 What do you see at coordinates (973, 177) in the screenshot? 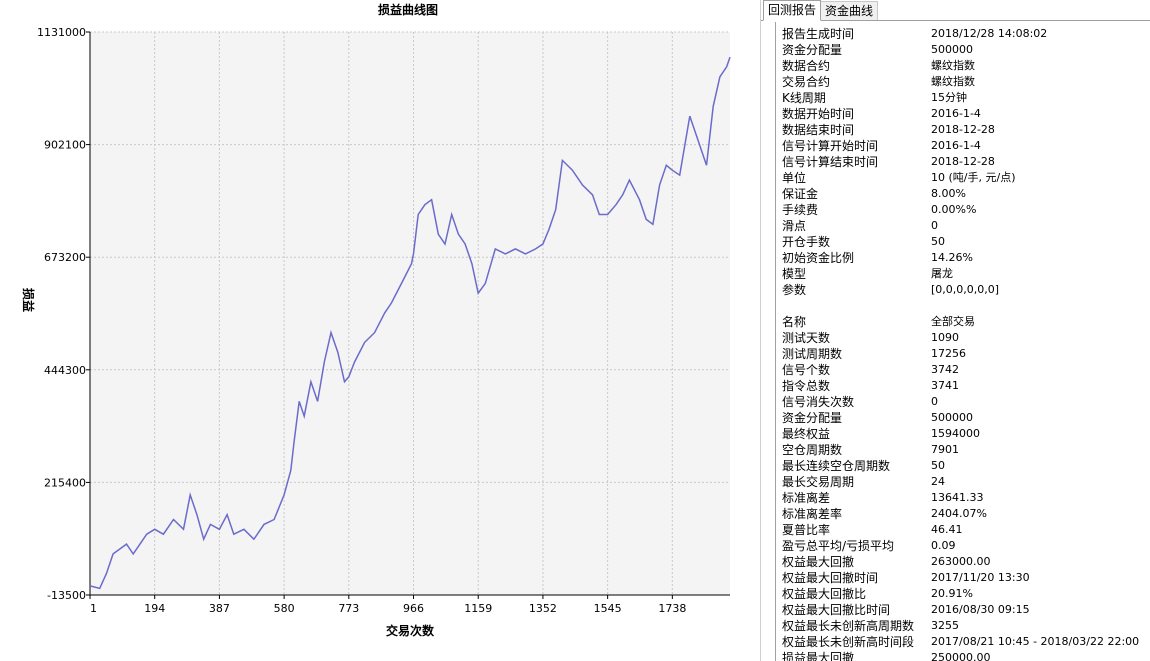
I see `report-value: 10 (吨/手, 元/点)` at bounding box center [973, 177].